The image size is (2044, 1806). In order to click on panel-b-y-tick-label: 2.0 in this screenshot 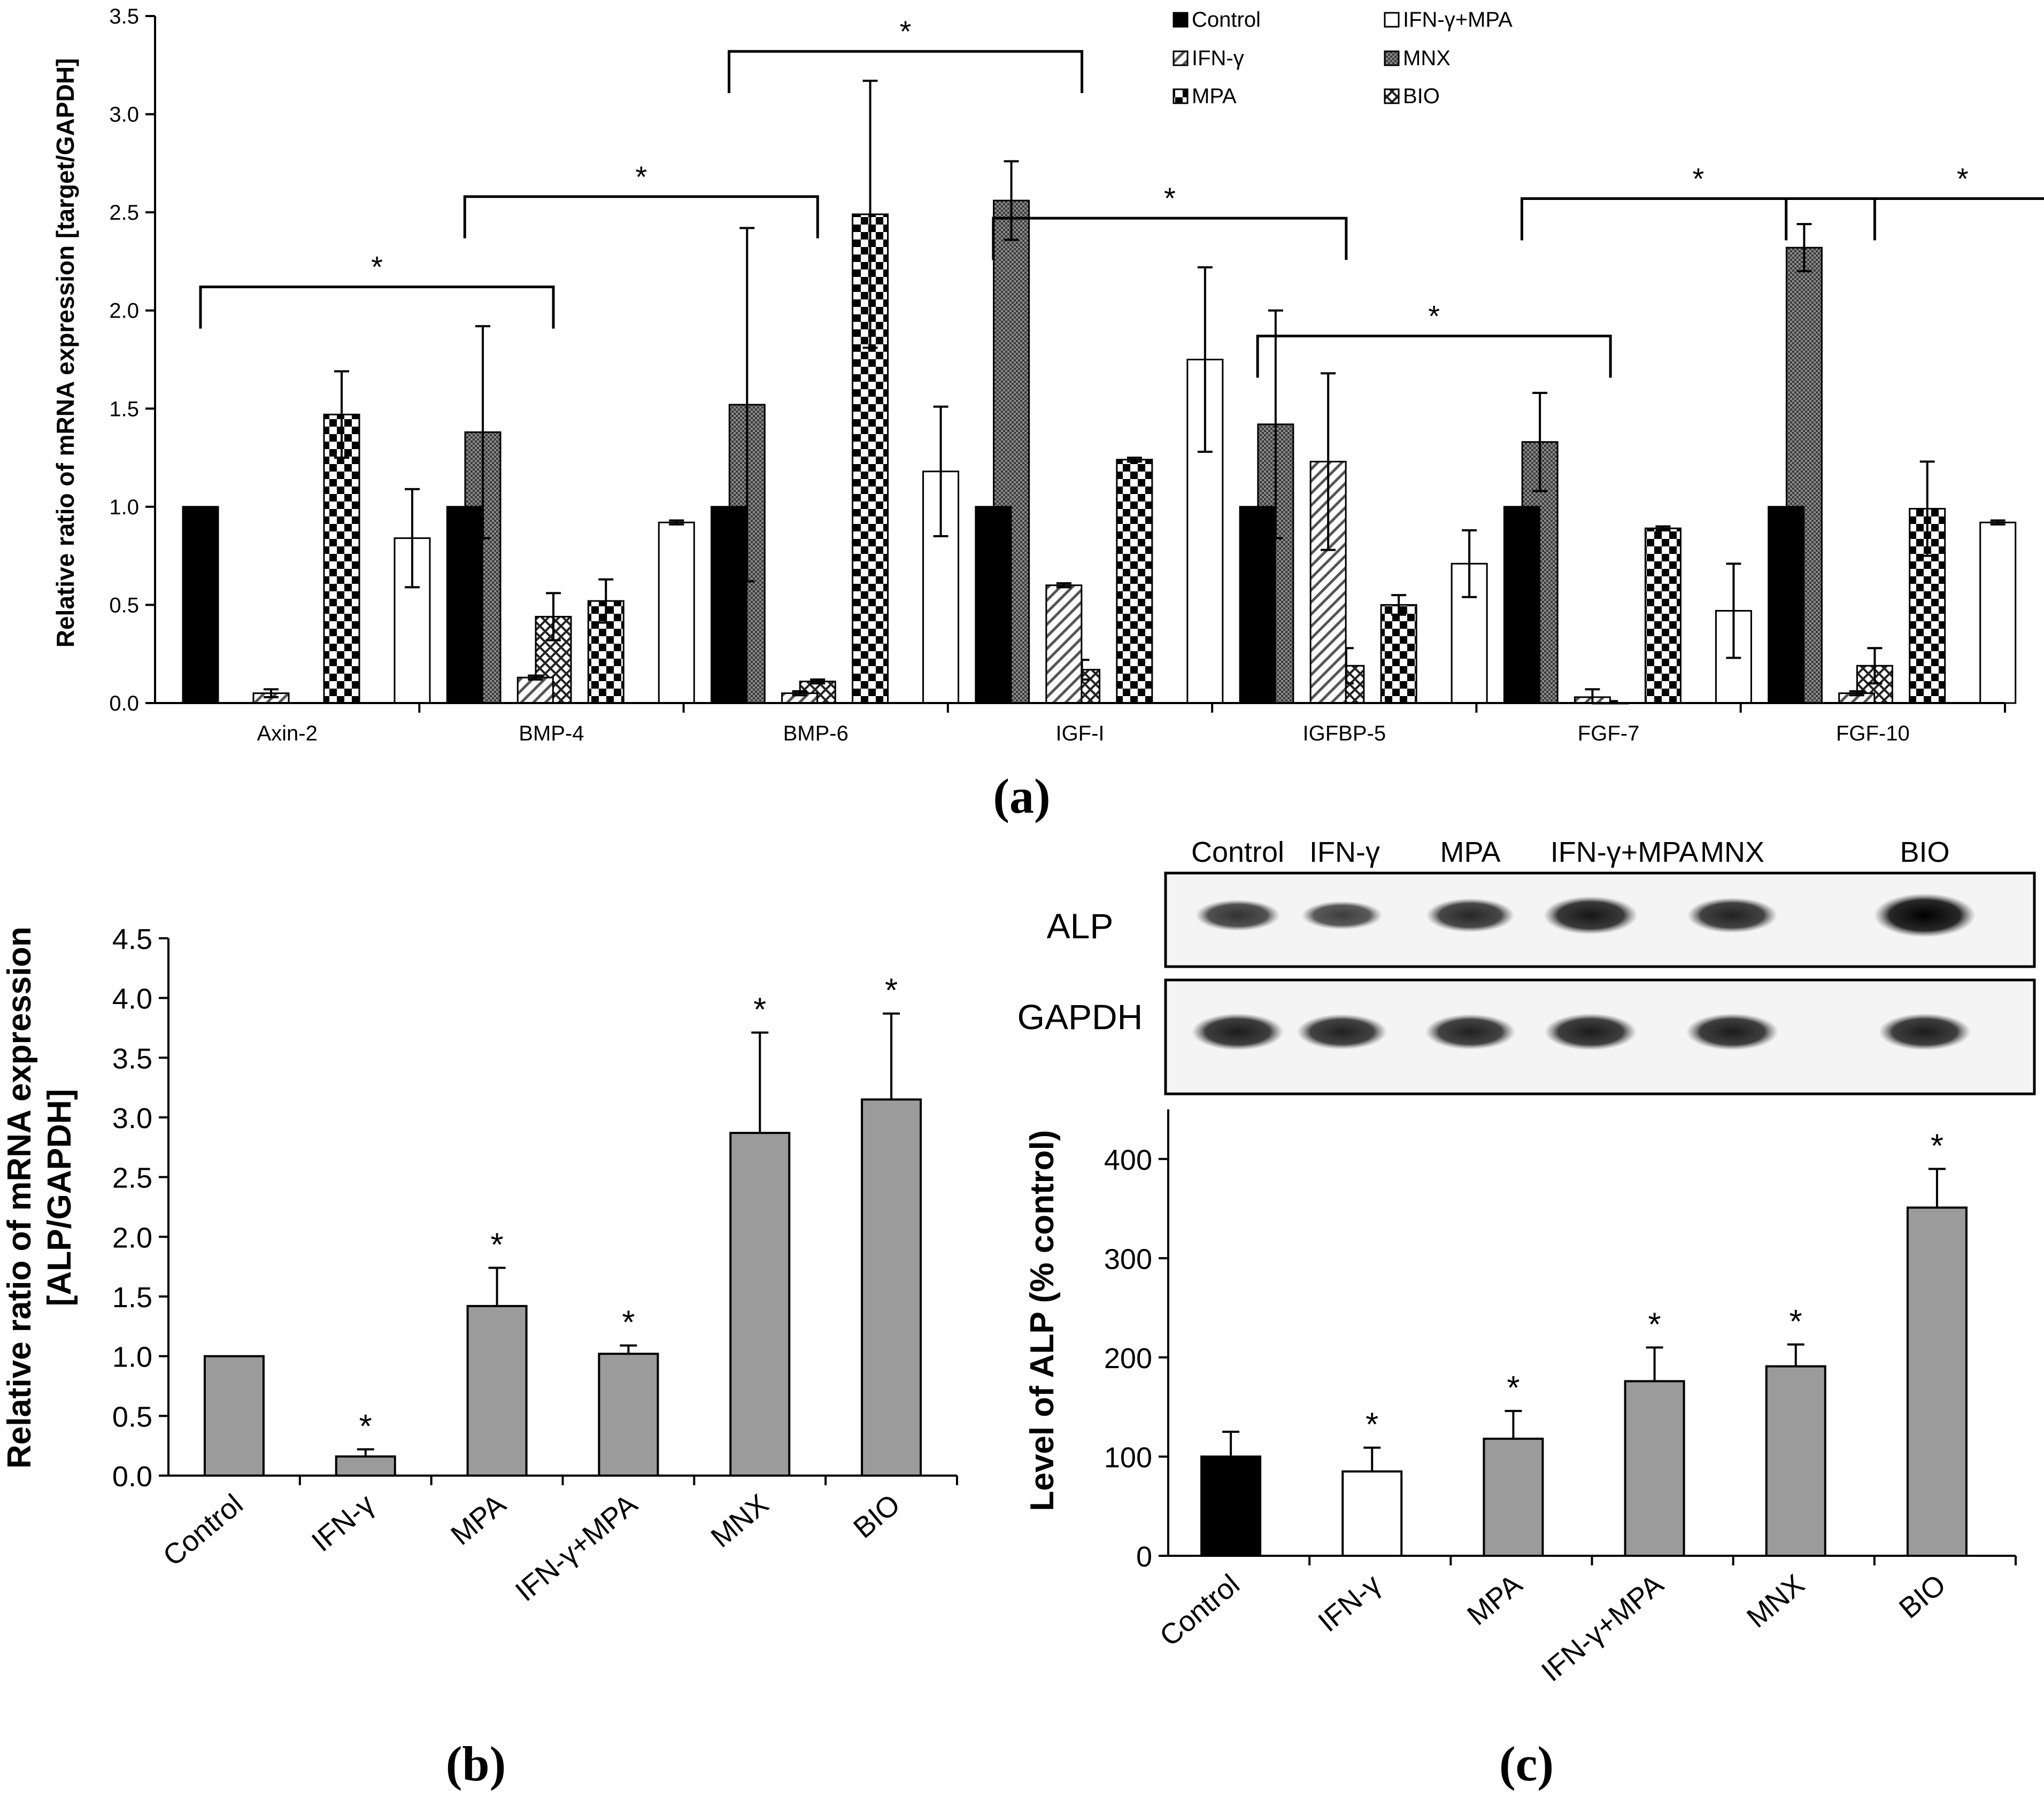, I will do `click(132, 1238)`.